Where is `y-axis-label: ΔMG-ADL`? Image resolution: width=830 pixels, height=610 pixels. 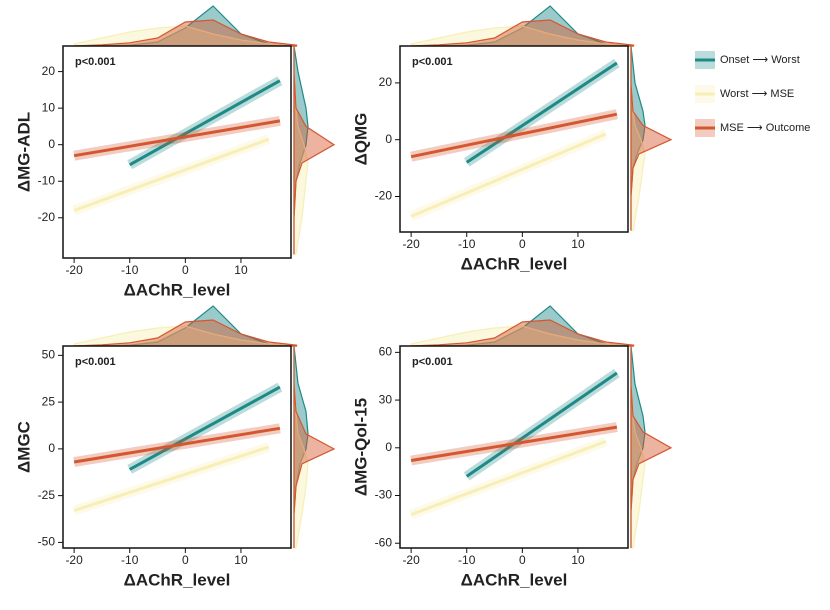 y-axis-label: ΔMG-ADL is located at coordinates (23, 152).